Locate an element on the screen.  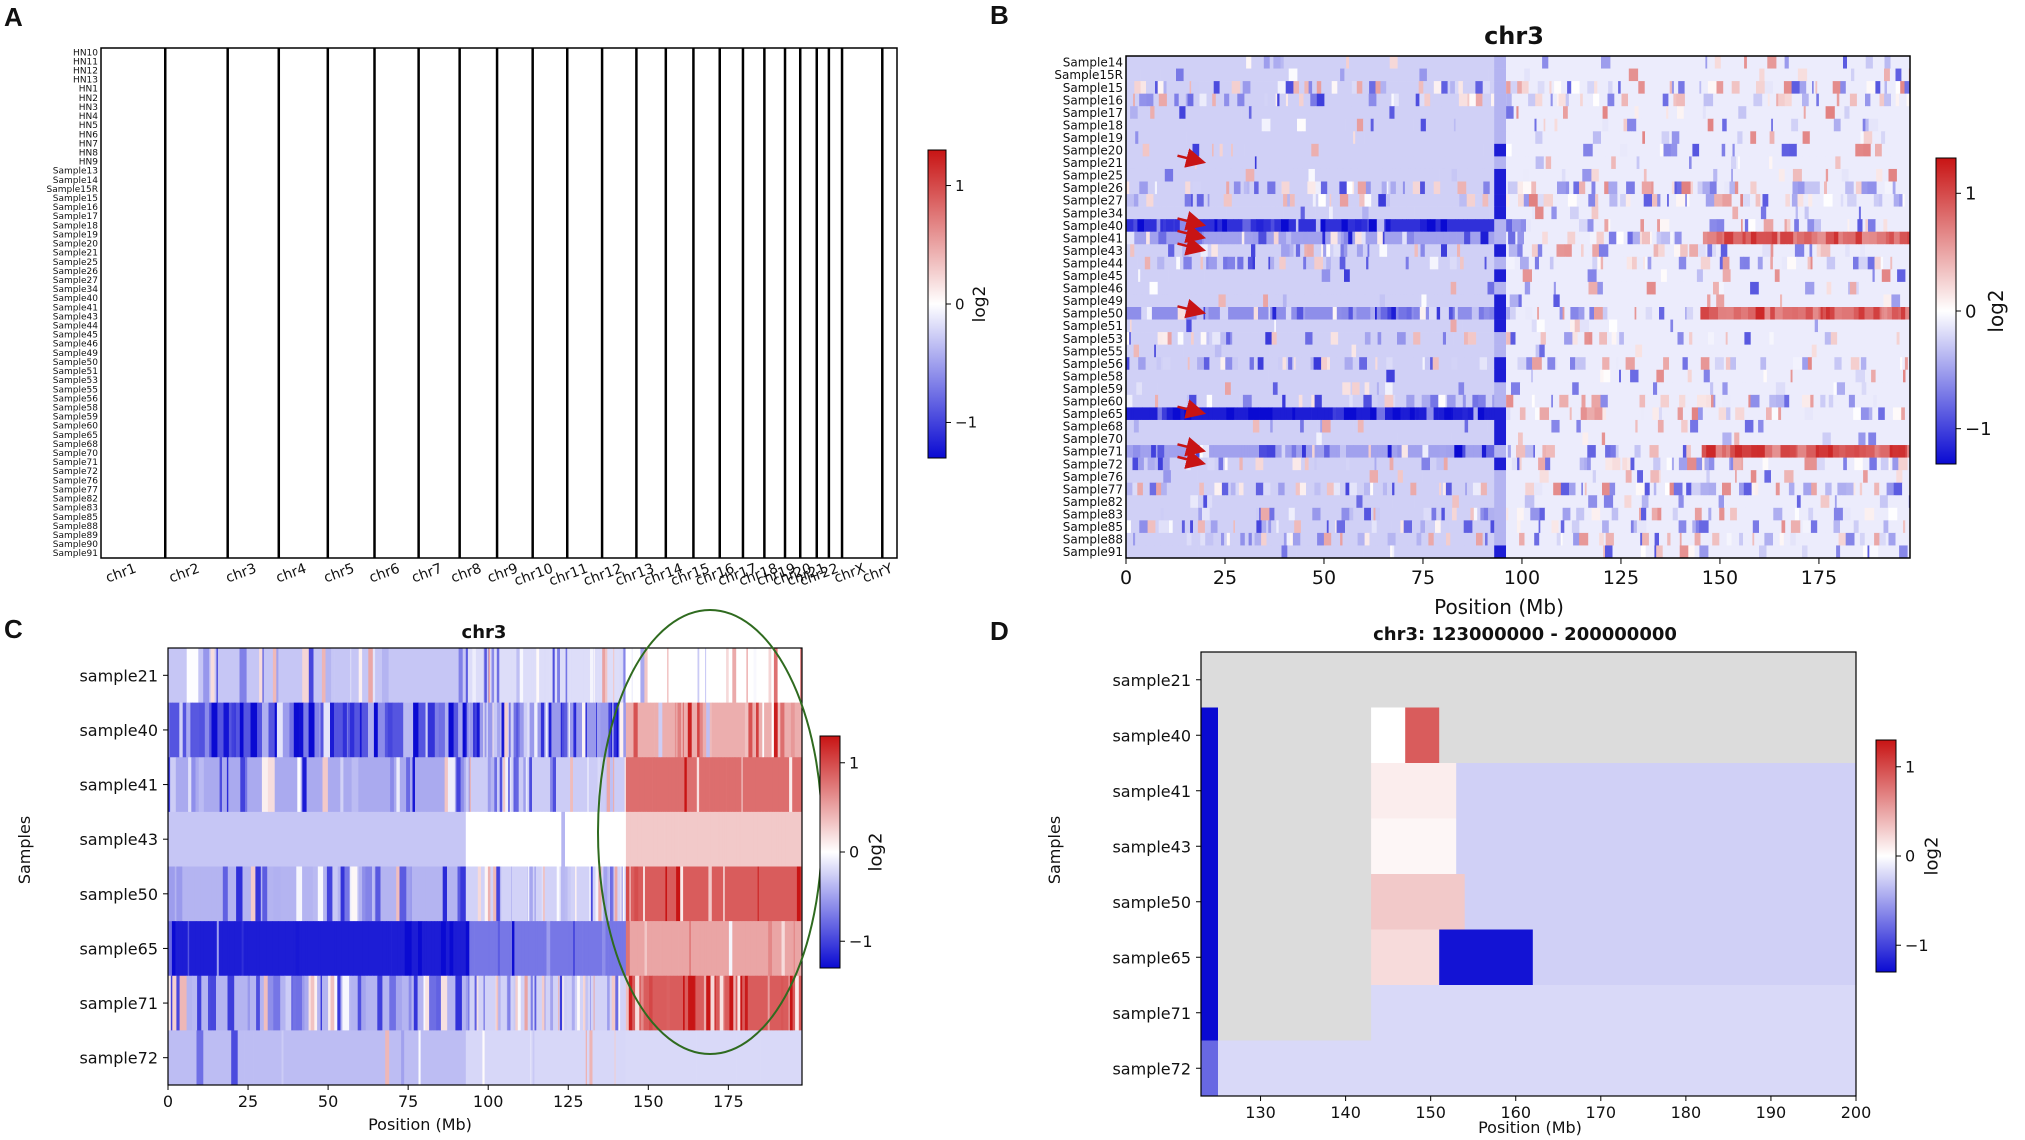
panel-label-c: C is located at coordinates (13, 629).